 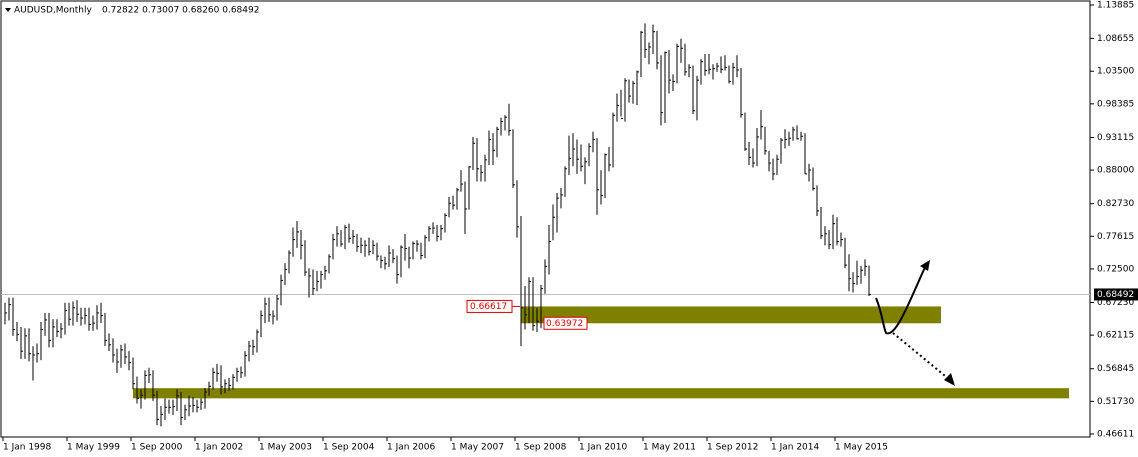 What do you see at coordinates (1115, 6) in the screenshot?
I see `y-tick-label: 1.13885` at bounding box center [1115, 6].